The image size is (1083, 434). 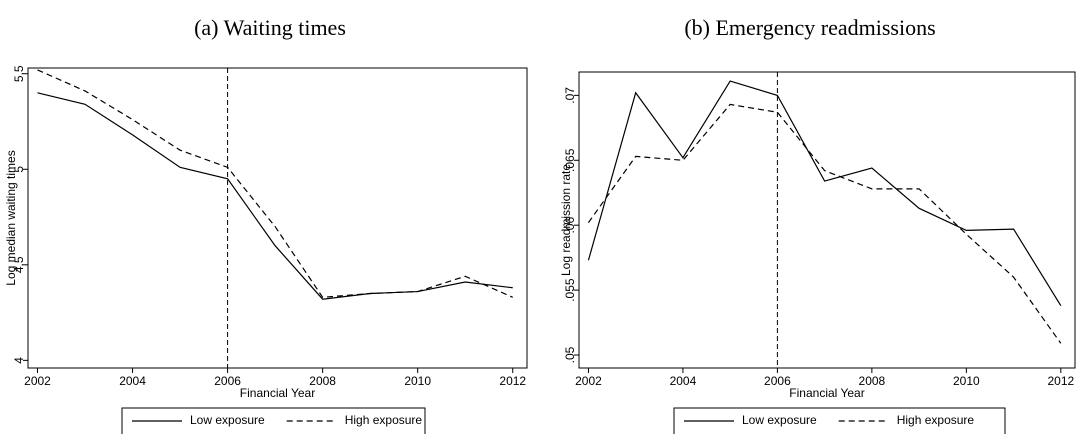 What do you see at coordinates (270, 27) in the screenshot?
I see `chart-title: (a) Waiting times` at bounding box center [270, 27].